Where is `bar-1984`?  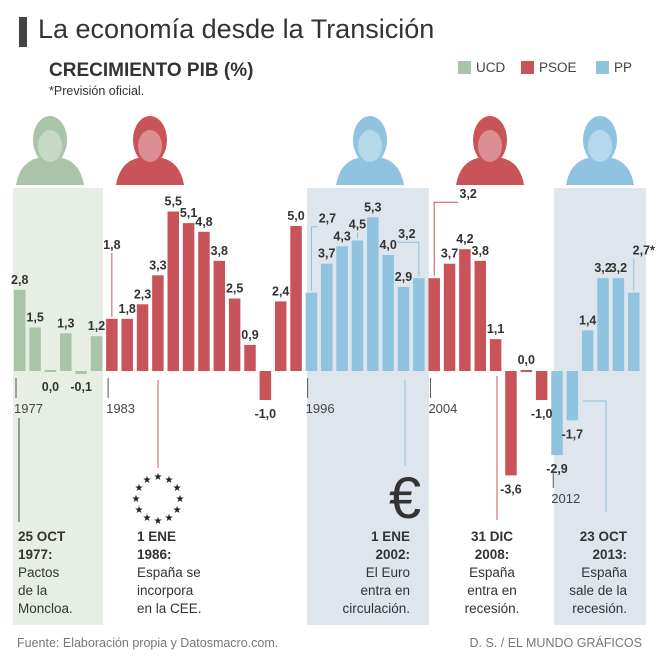
bar-1984 is located at coordinates (127, 344).